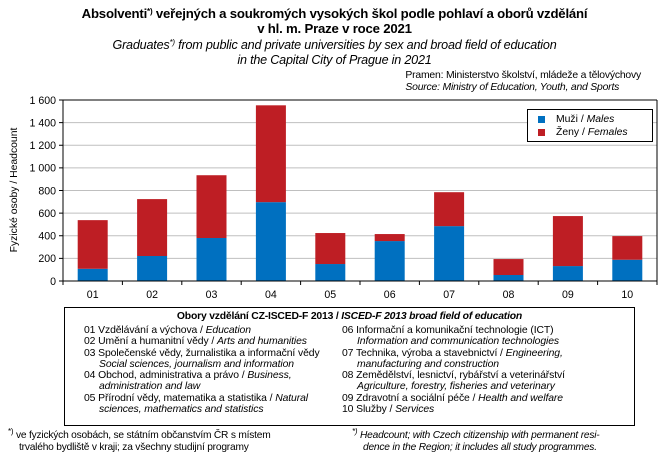  I want to click on field-item: 01 Vzdělávání a výchova / Education, so click(202, 330).